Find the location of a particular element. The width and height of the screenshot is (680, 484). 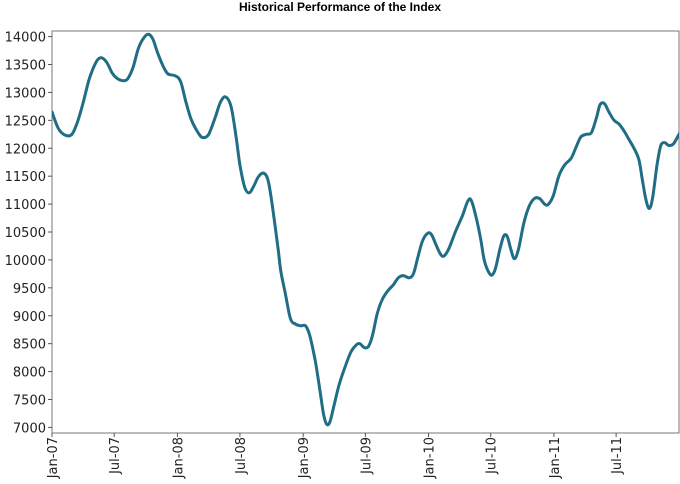

y-tick-label: 8000 is located at coordinates (29, 373).